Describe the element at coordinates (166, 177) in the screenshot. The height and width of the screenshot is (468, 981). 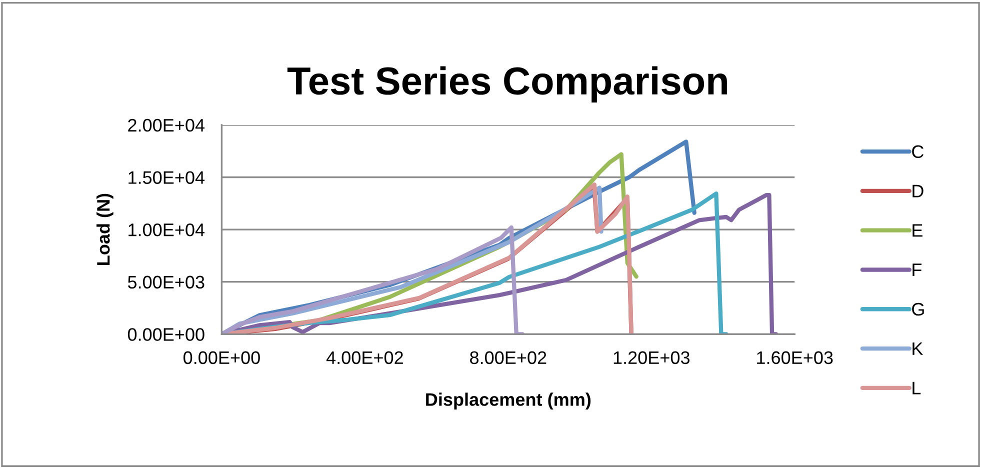
I see `y-tick-label: 1.50E+04` at that location.